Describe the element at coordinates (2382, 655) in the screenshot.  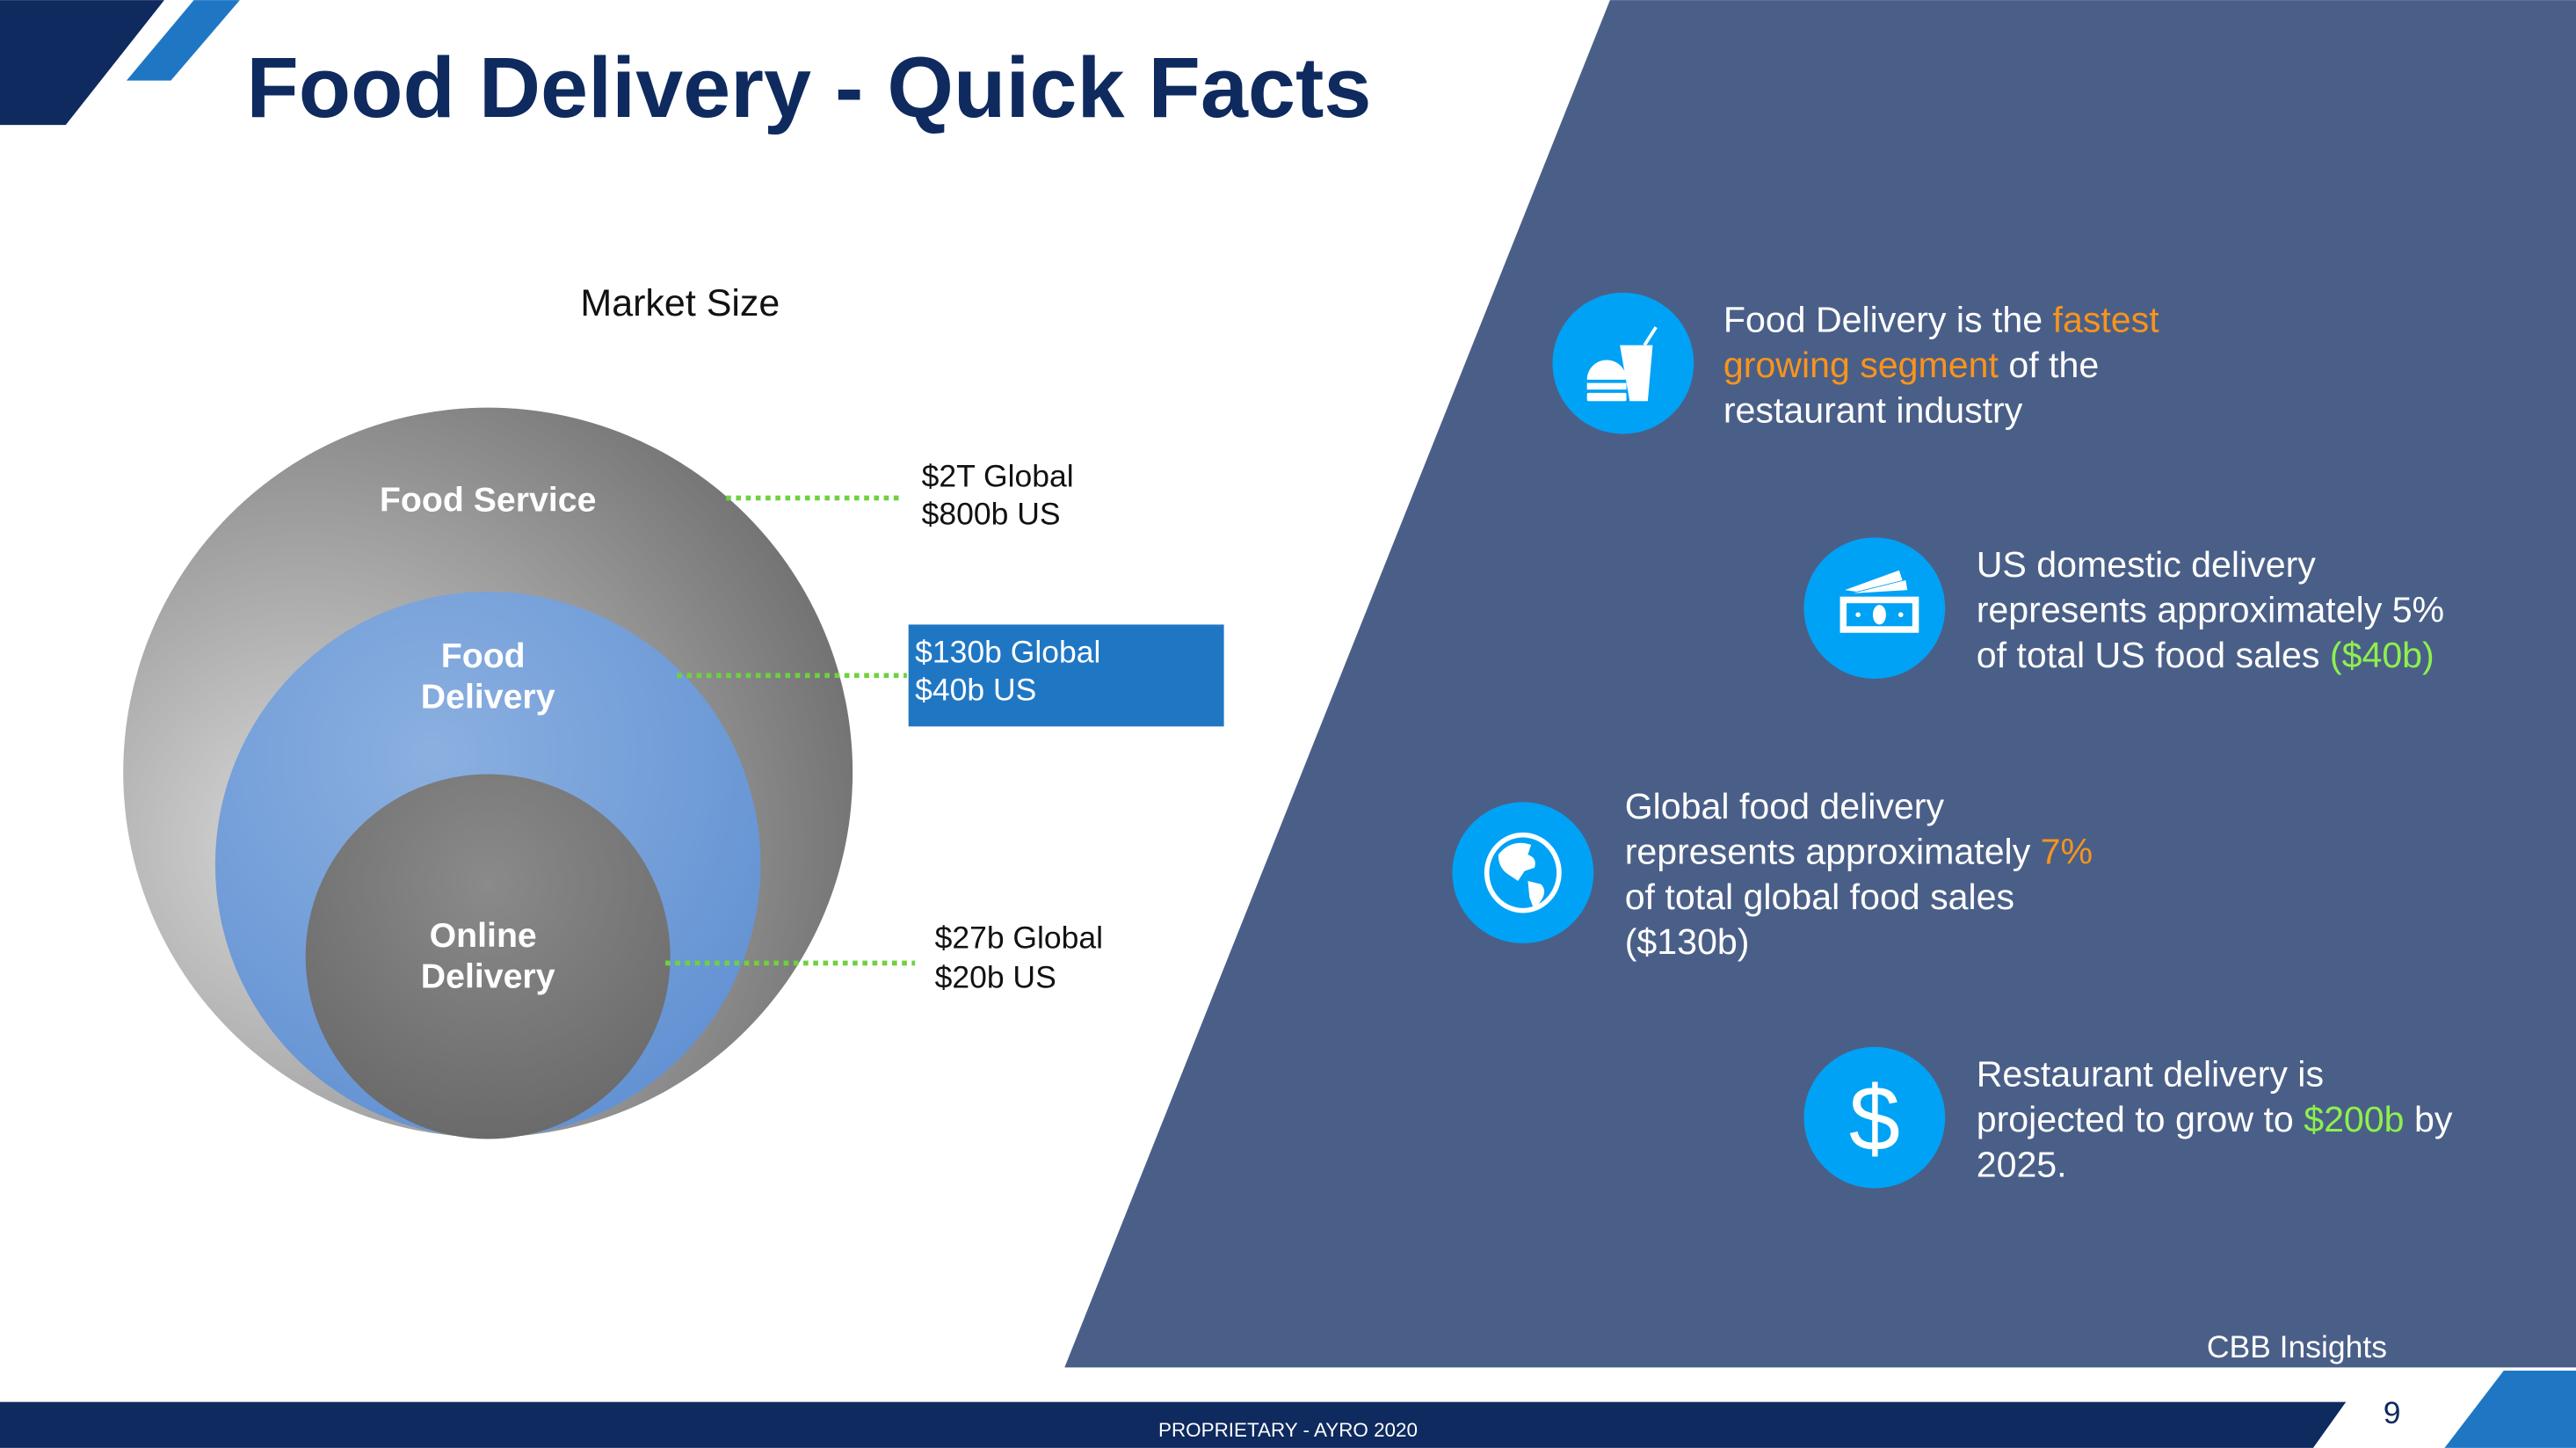
I see `highlight-text: ($40b)` at that location.